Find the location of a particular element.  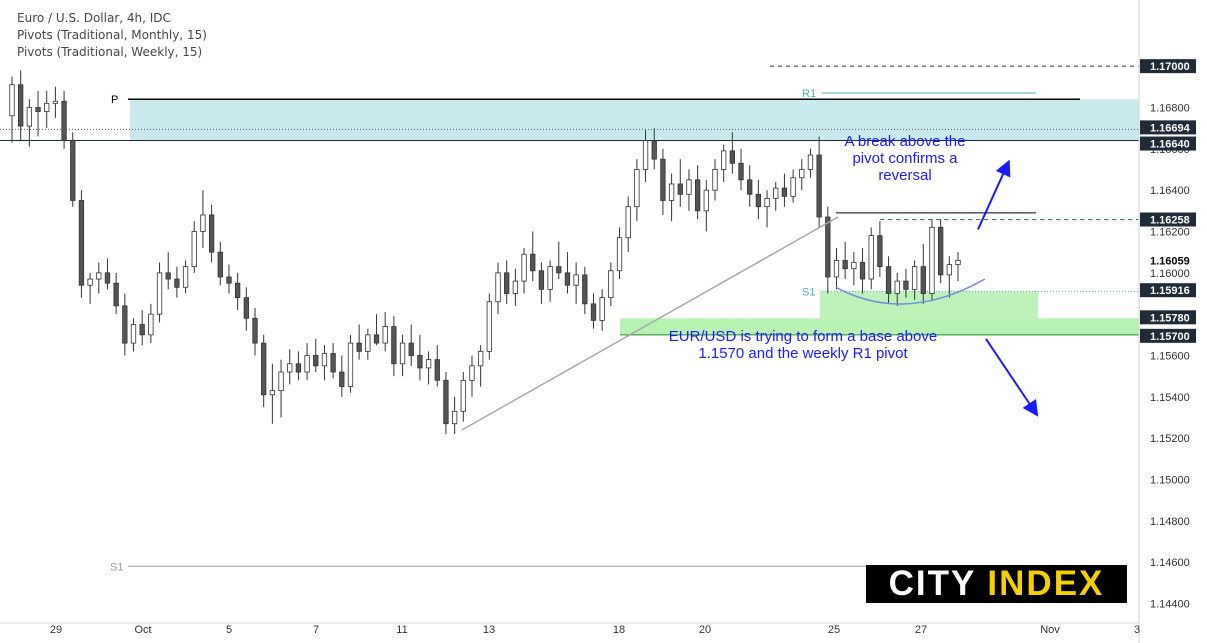

down-arrow is located at coordinates (1012, 377).